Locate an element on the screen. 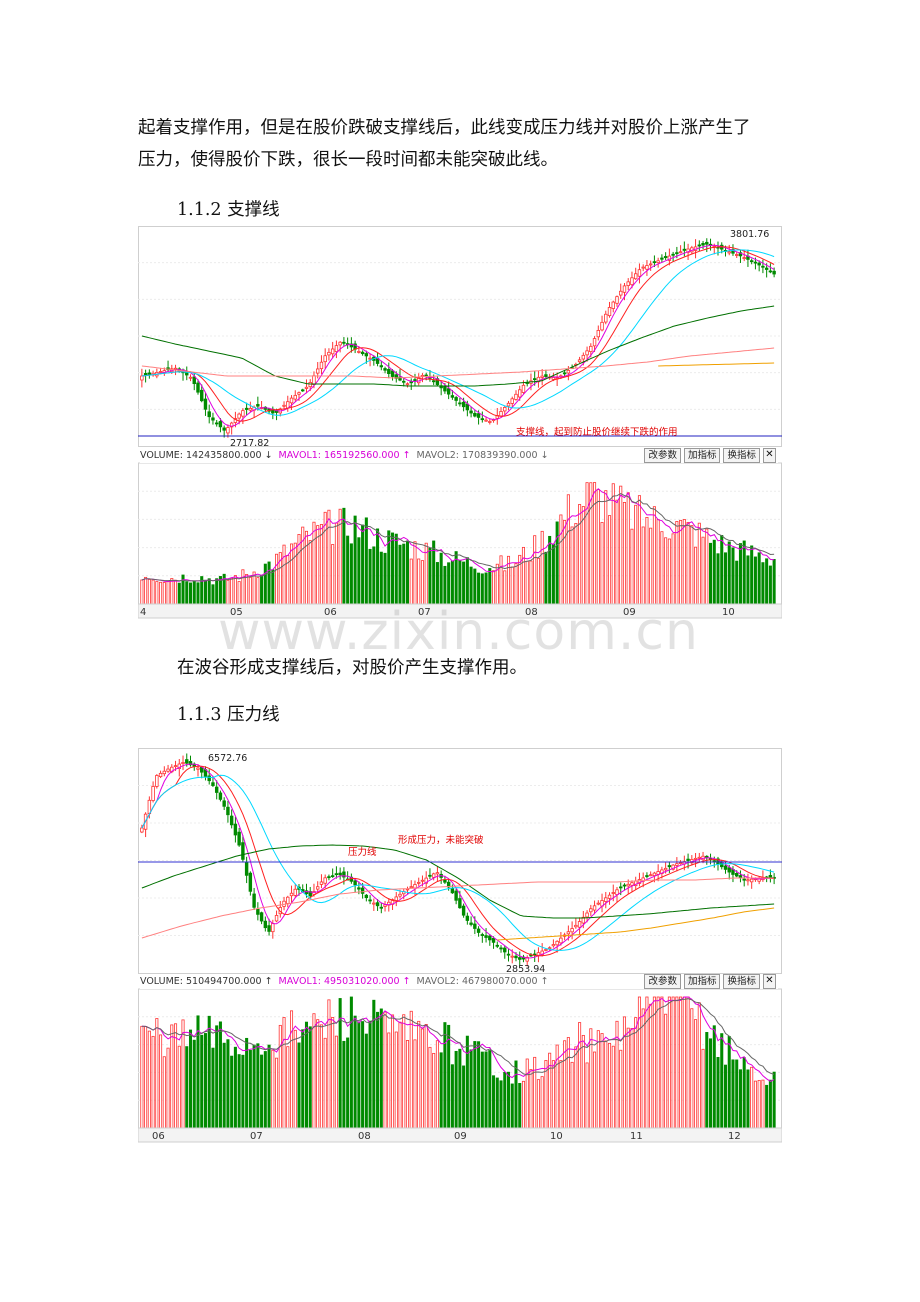 The width and height of the screenshot is (920, 1302). chart1-mavol1-label: MAVOL1: 165192560.000 is located at coordinates (339, 455).